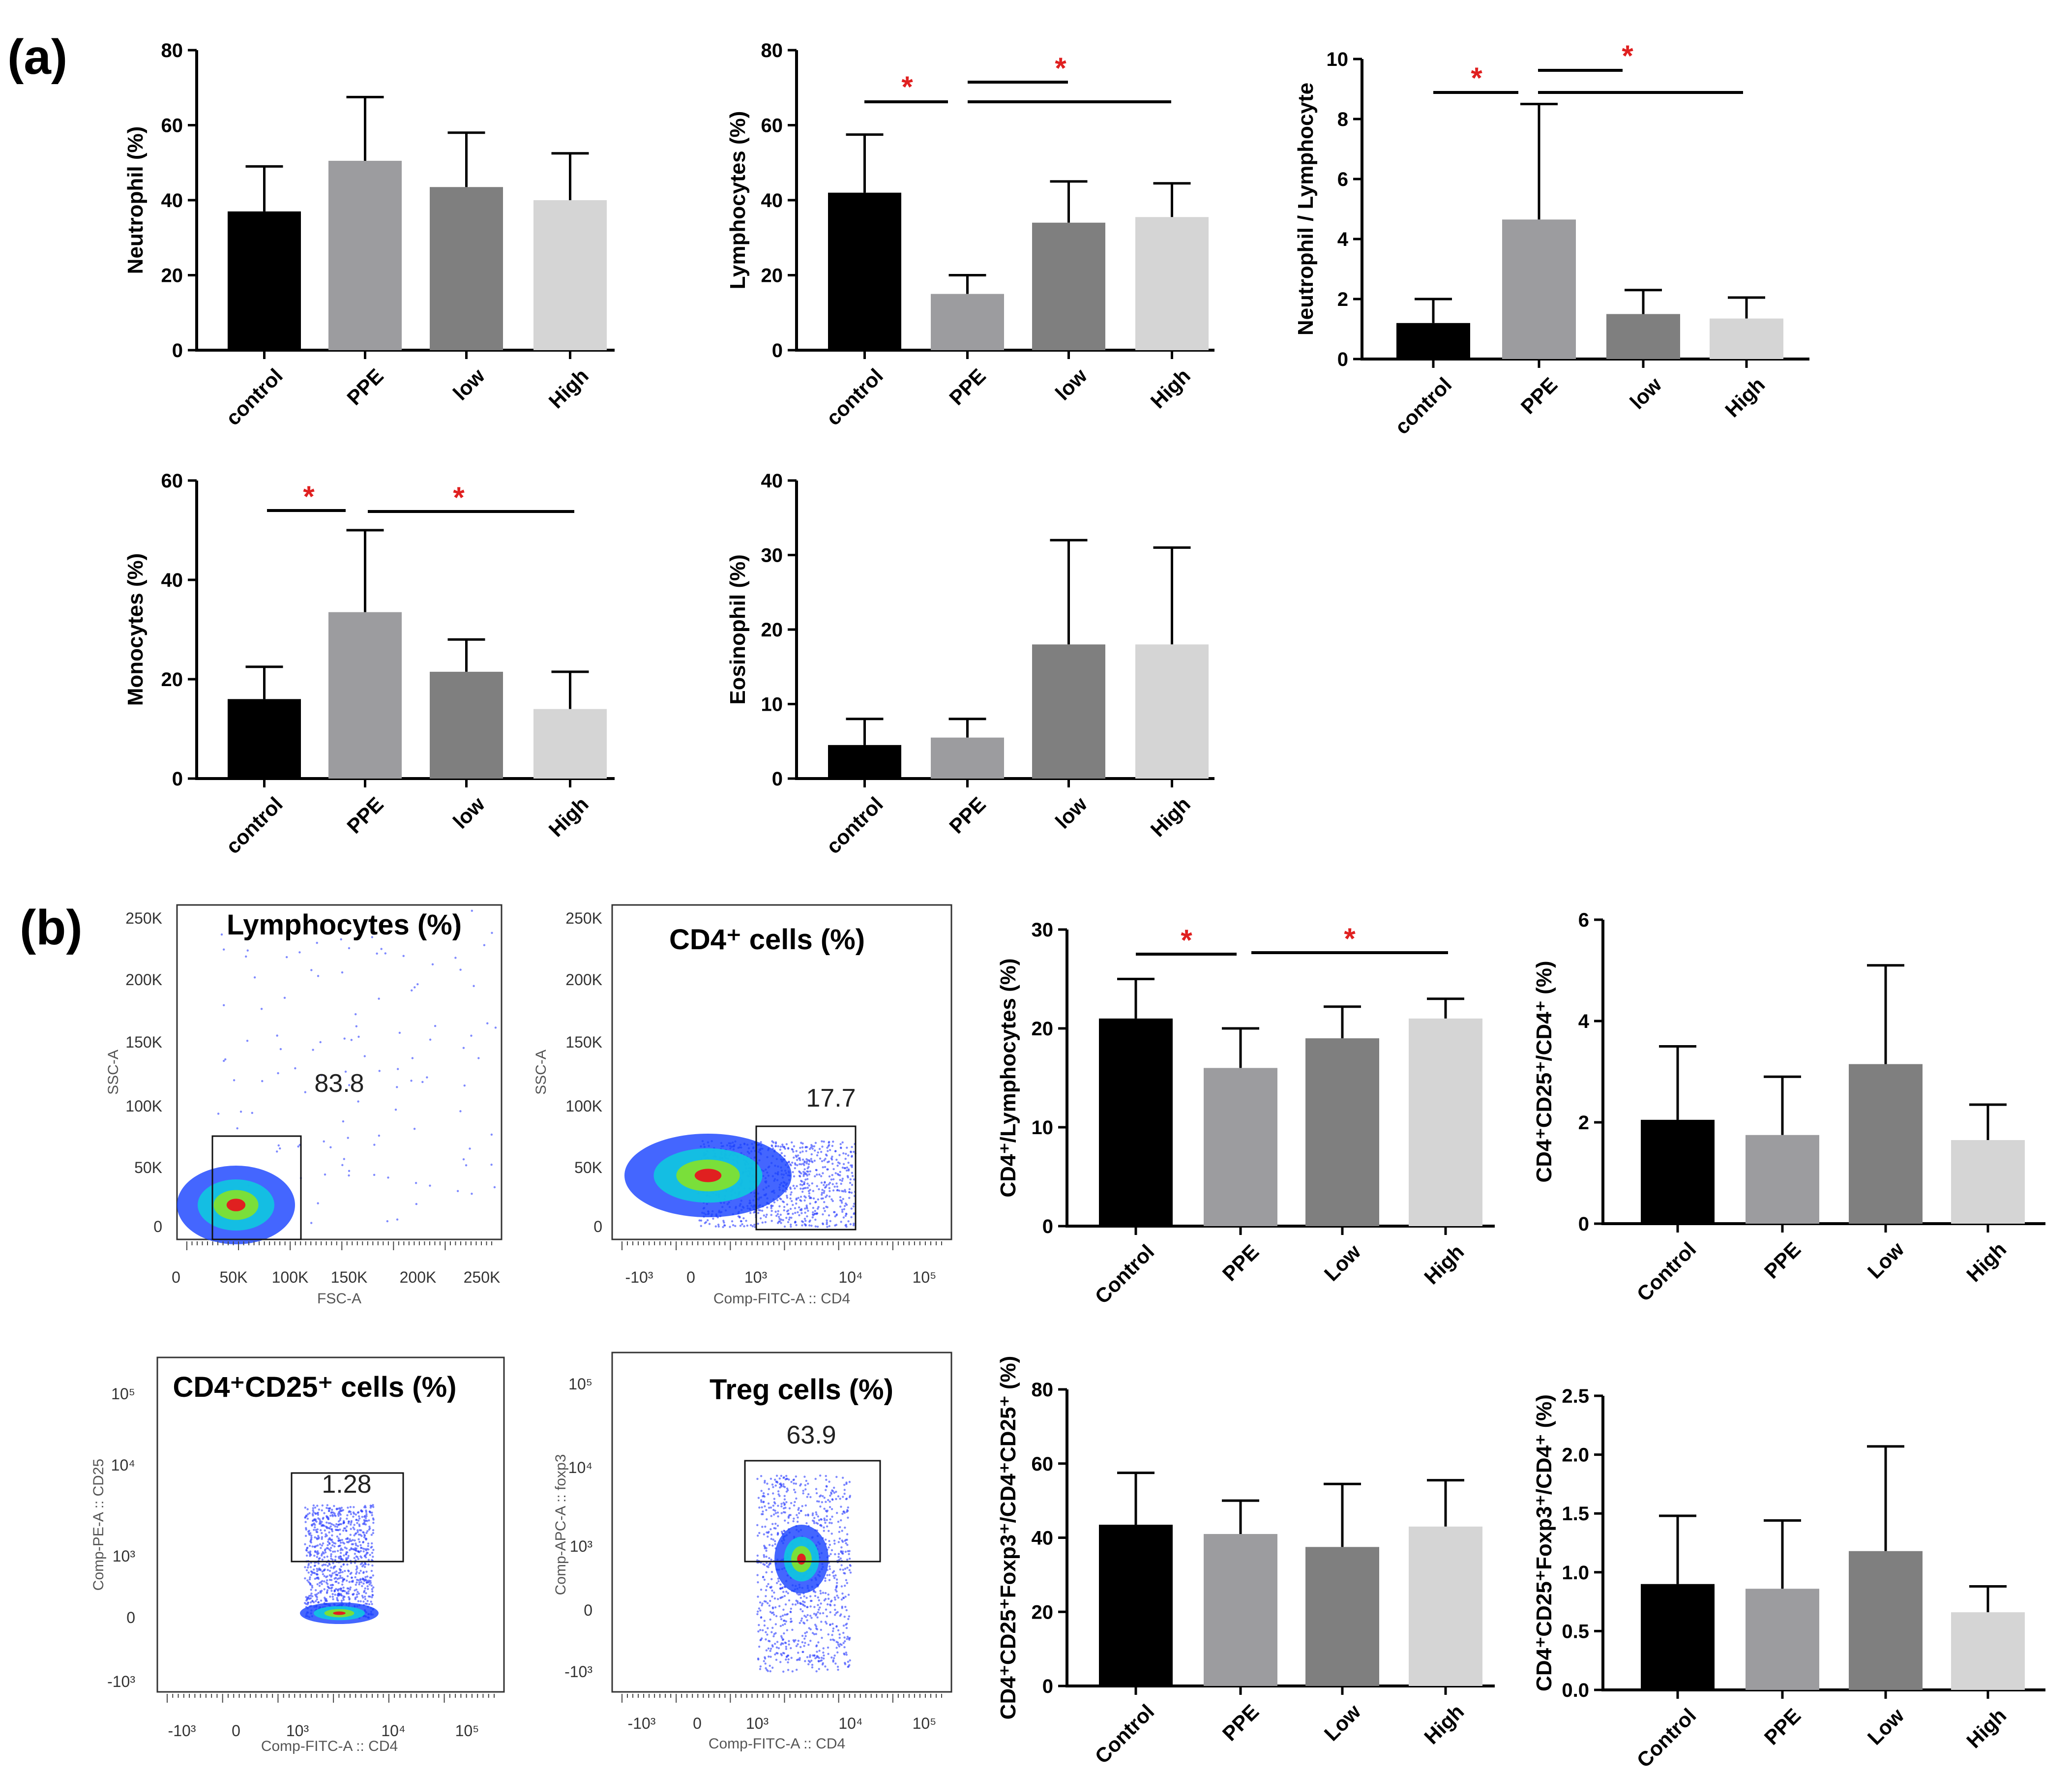  I want to click on flow-title: CD4⁺CD25⁺ cells (%), so click(315, 1387).